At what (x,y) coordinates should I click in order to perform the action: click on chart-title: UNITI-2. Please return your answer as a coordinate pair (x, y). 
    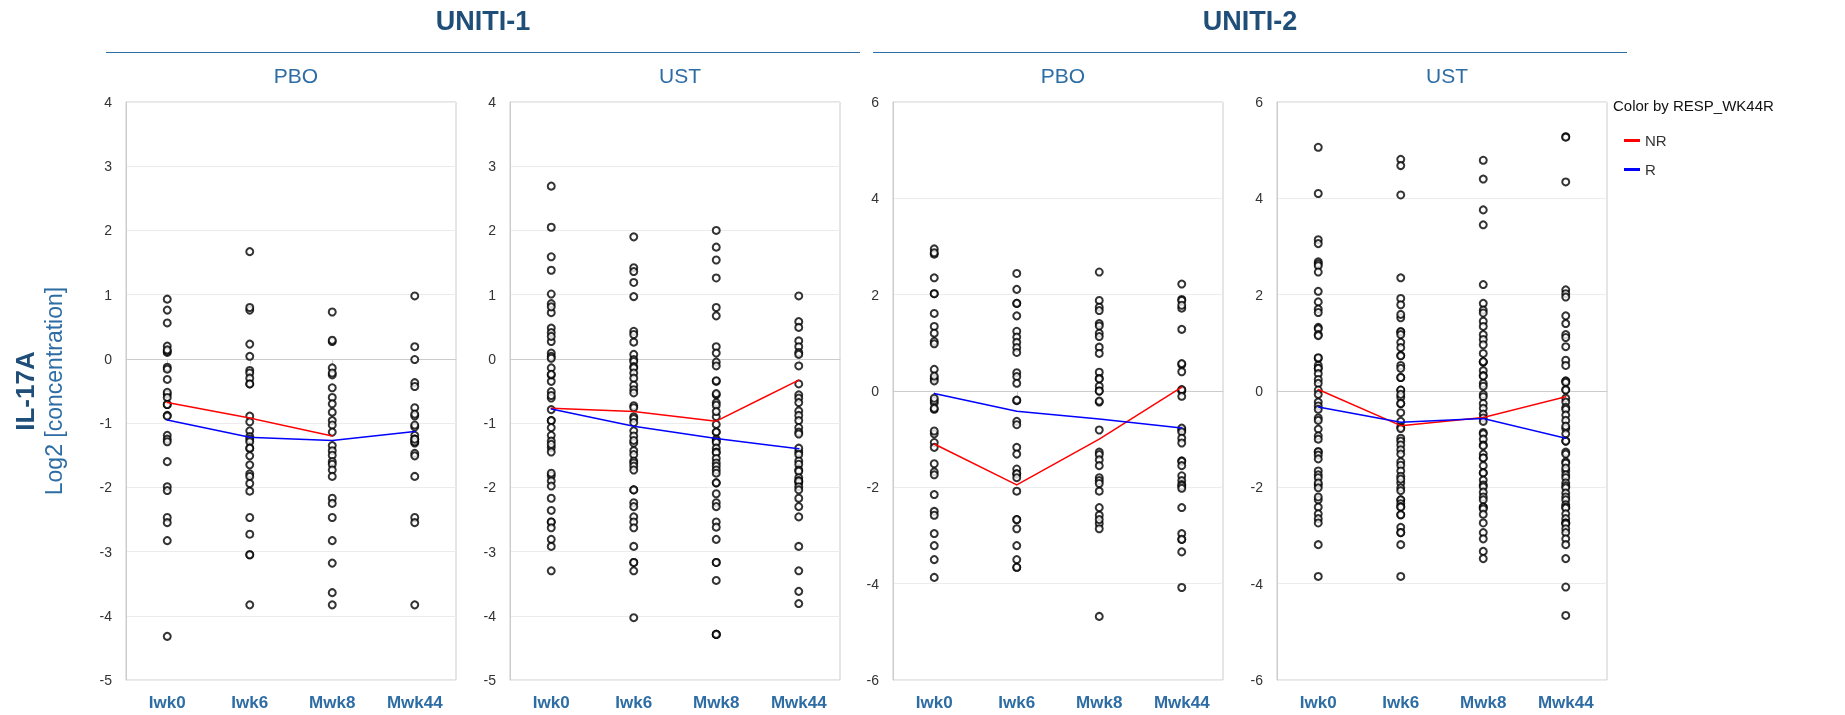
    Looking at the image, I should click on (1250, 21).